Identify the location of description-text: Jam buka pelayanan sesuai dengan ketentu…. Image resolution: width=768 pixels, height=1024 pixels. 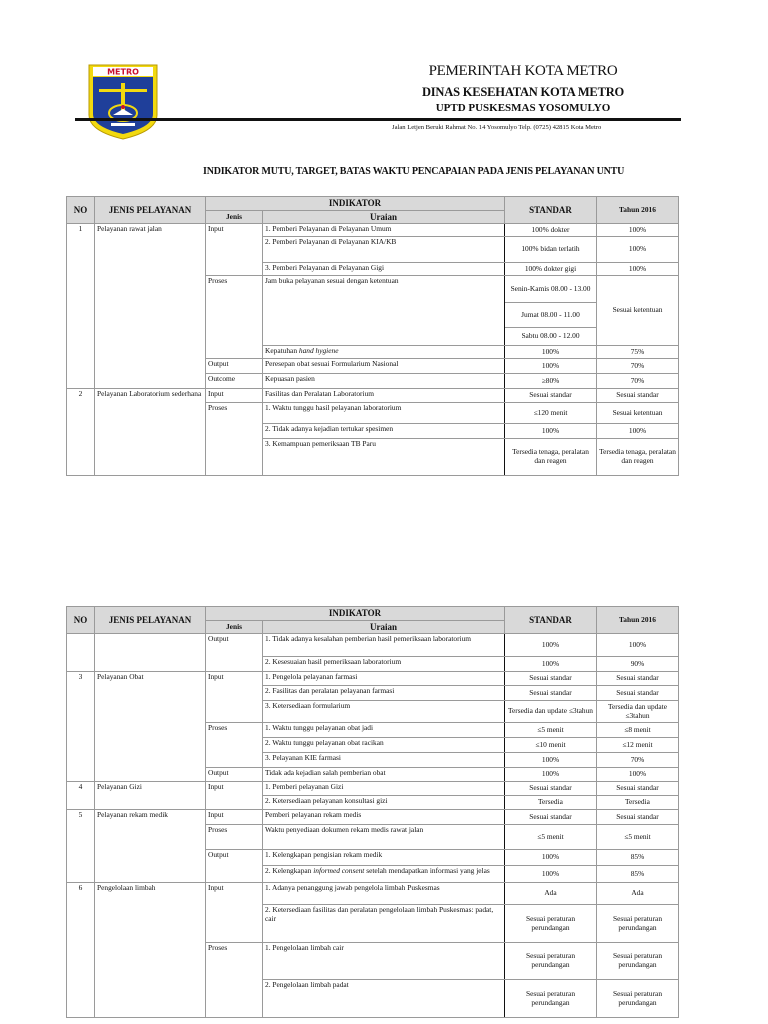
(332, 280).